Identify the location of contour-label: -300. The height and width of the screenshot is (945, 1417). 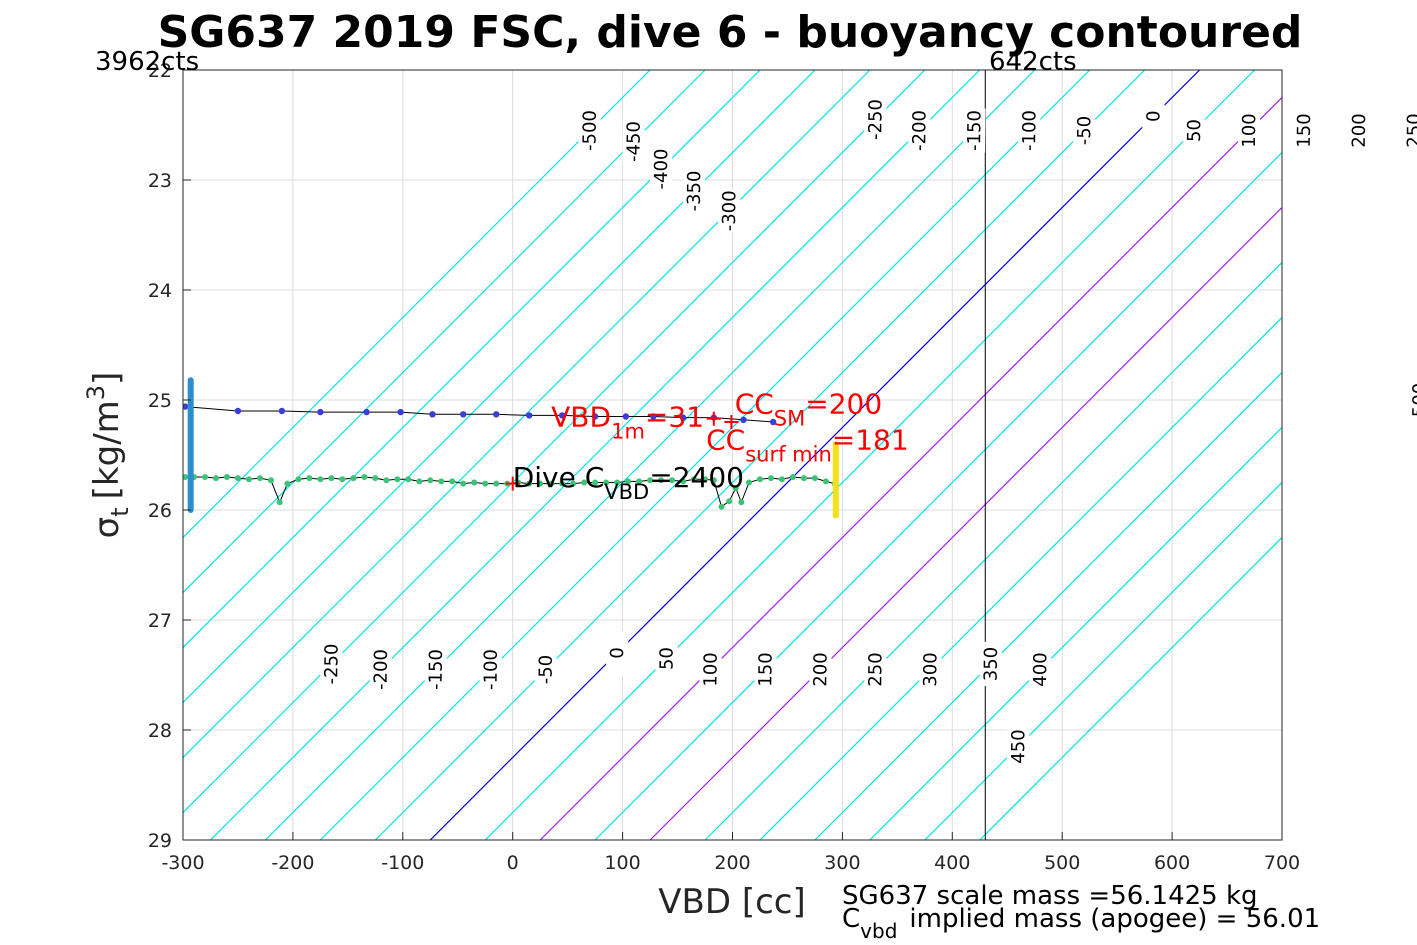
(729, 210).